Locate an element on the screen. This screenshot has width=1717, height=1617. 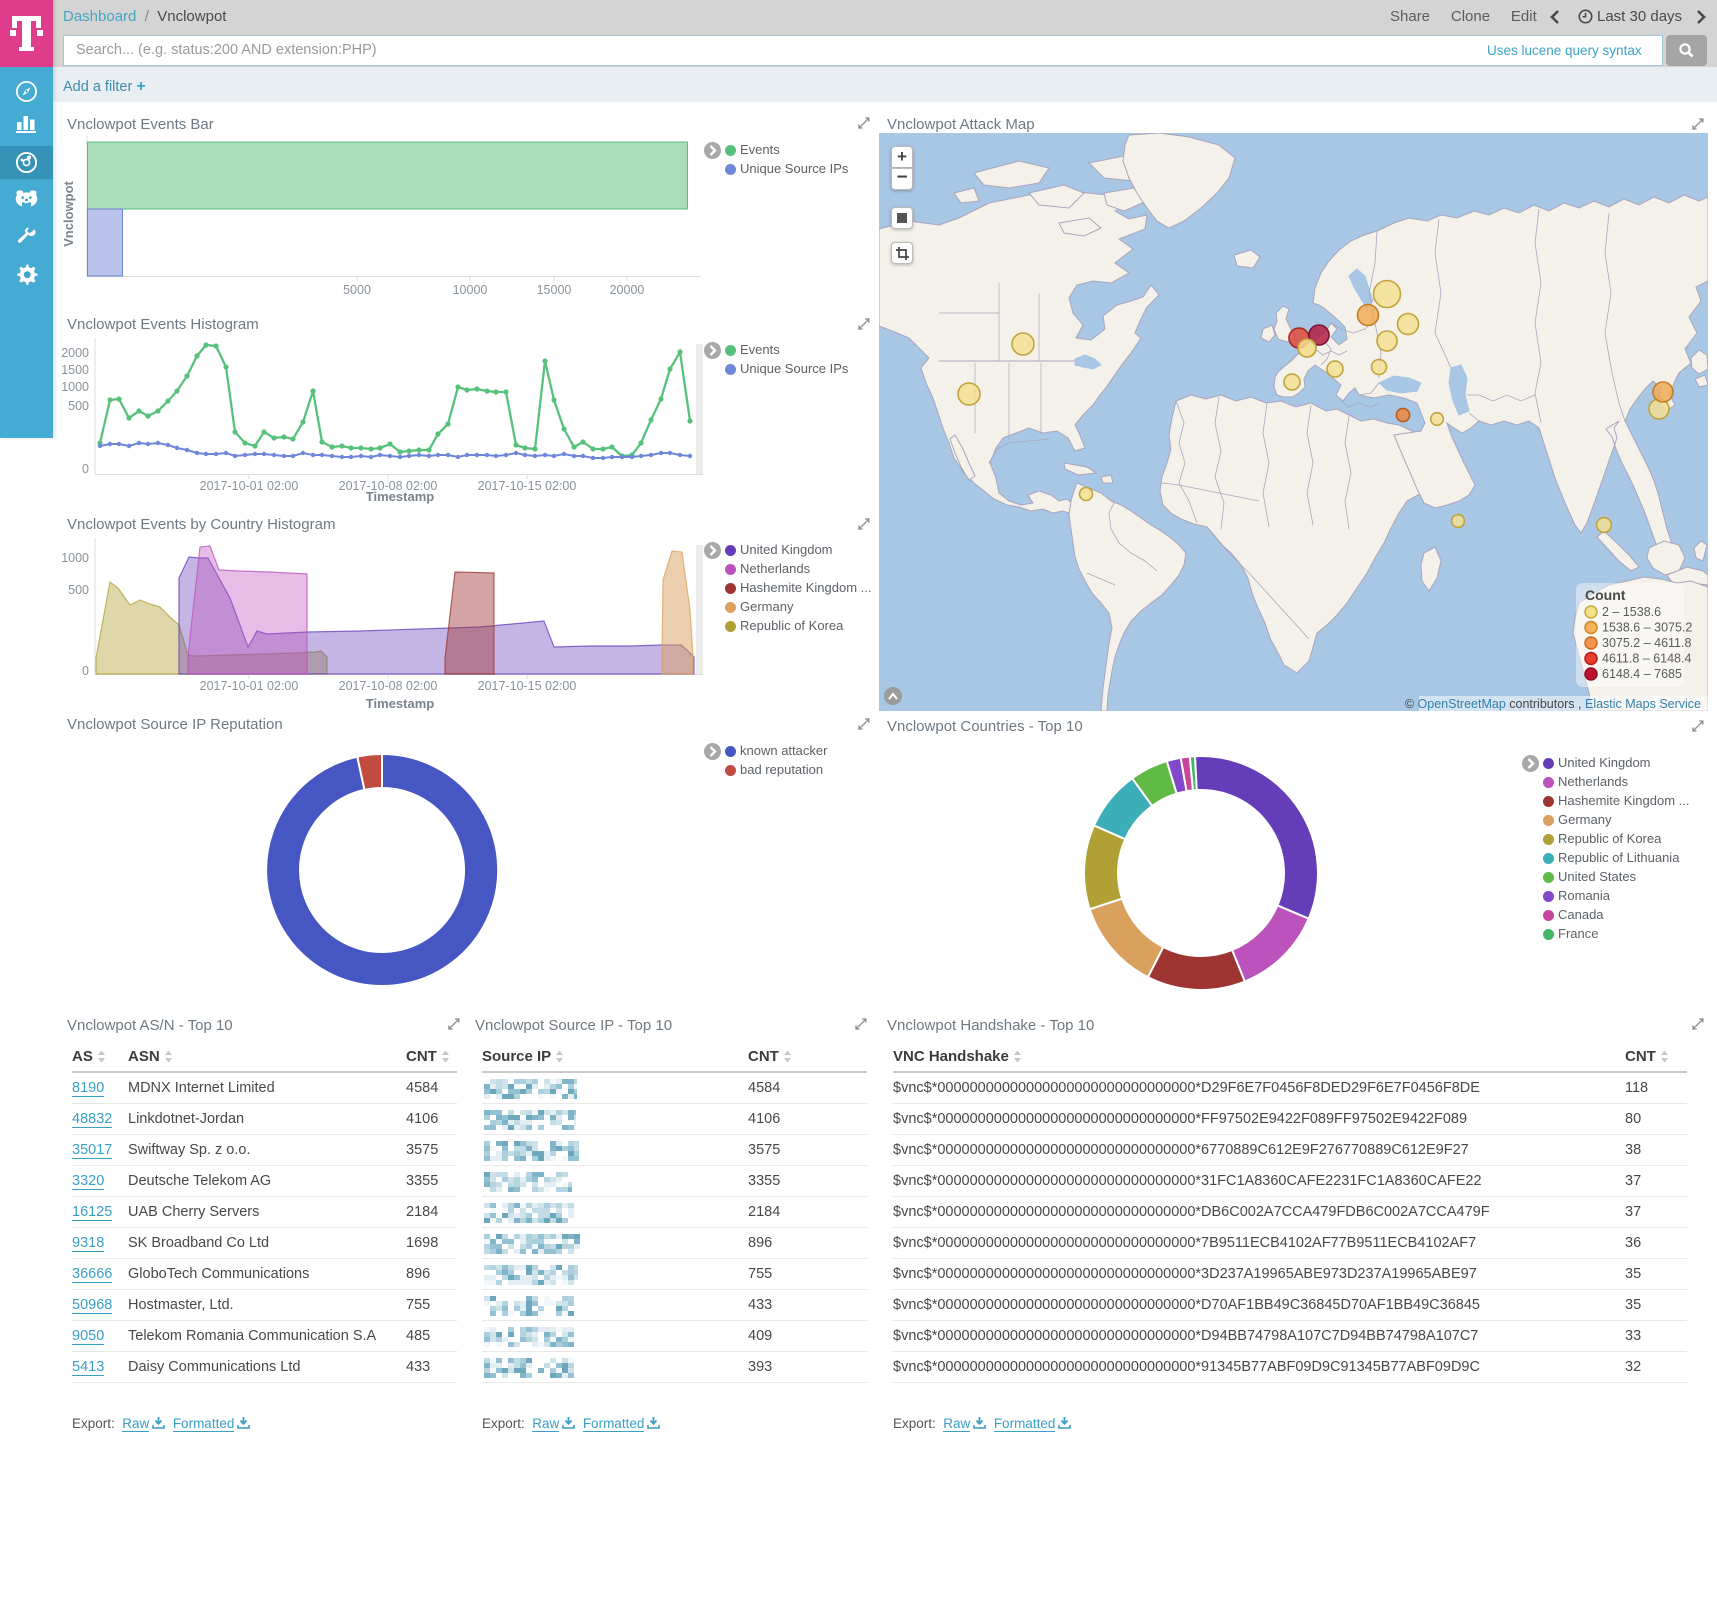
svg-text: 2 – 1538.6 is located at coordinates (1631, 612).